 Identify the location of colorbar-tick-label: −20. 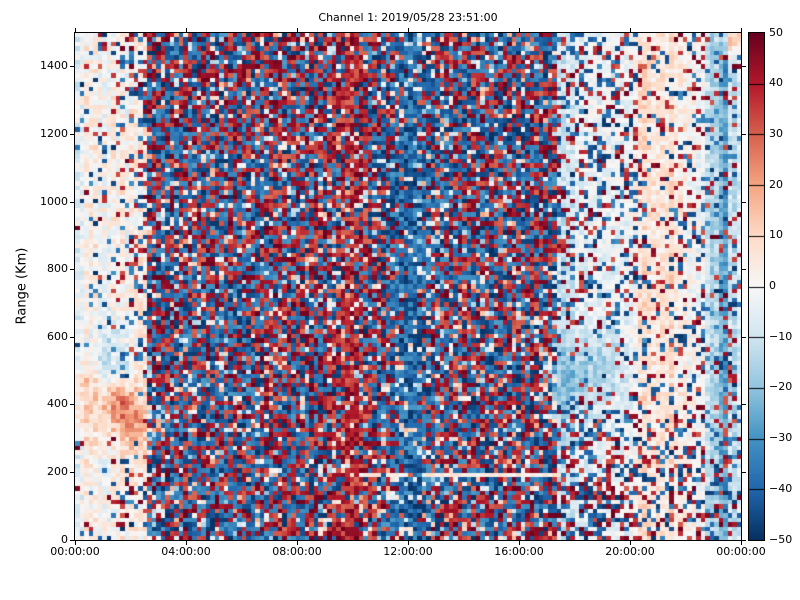
(781, 386).